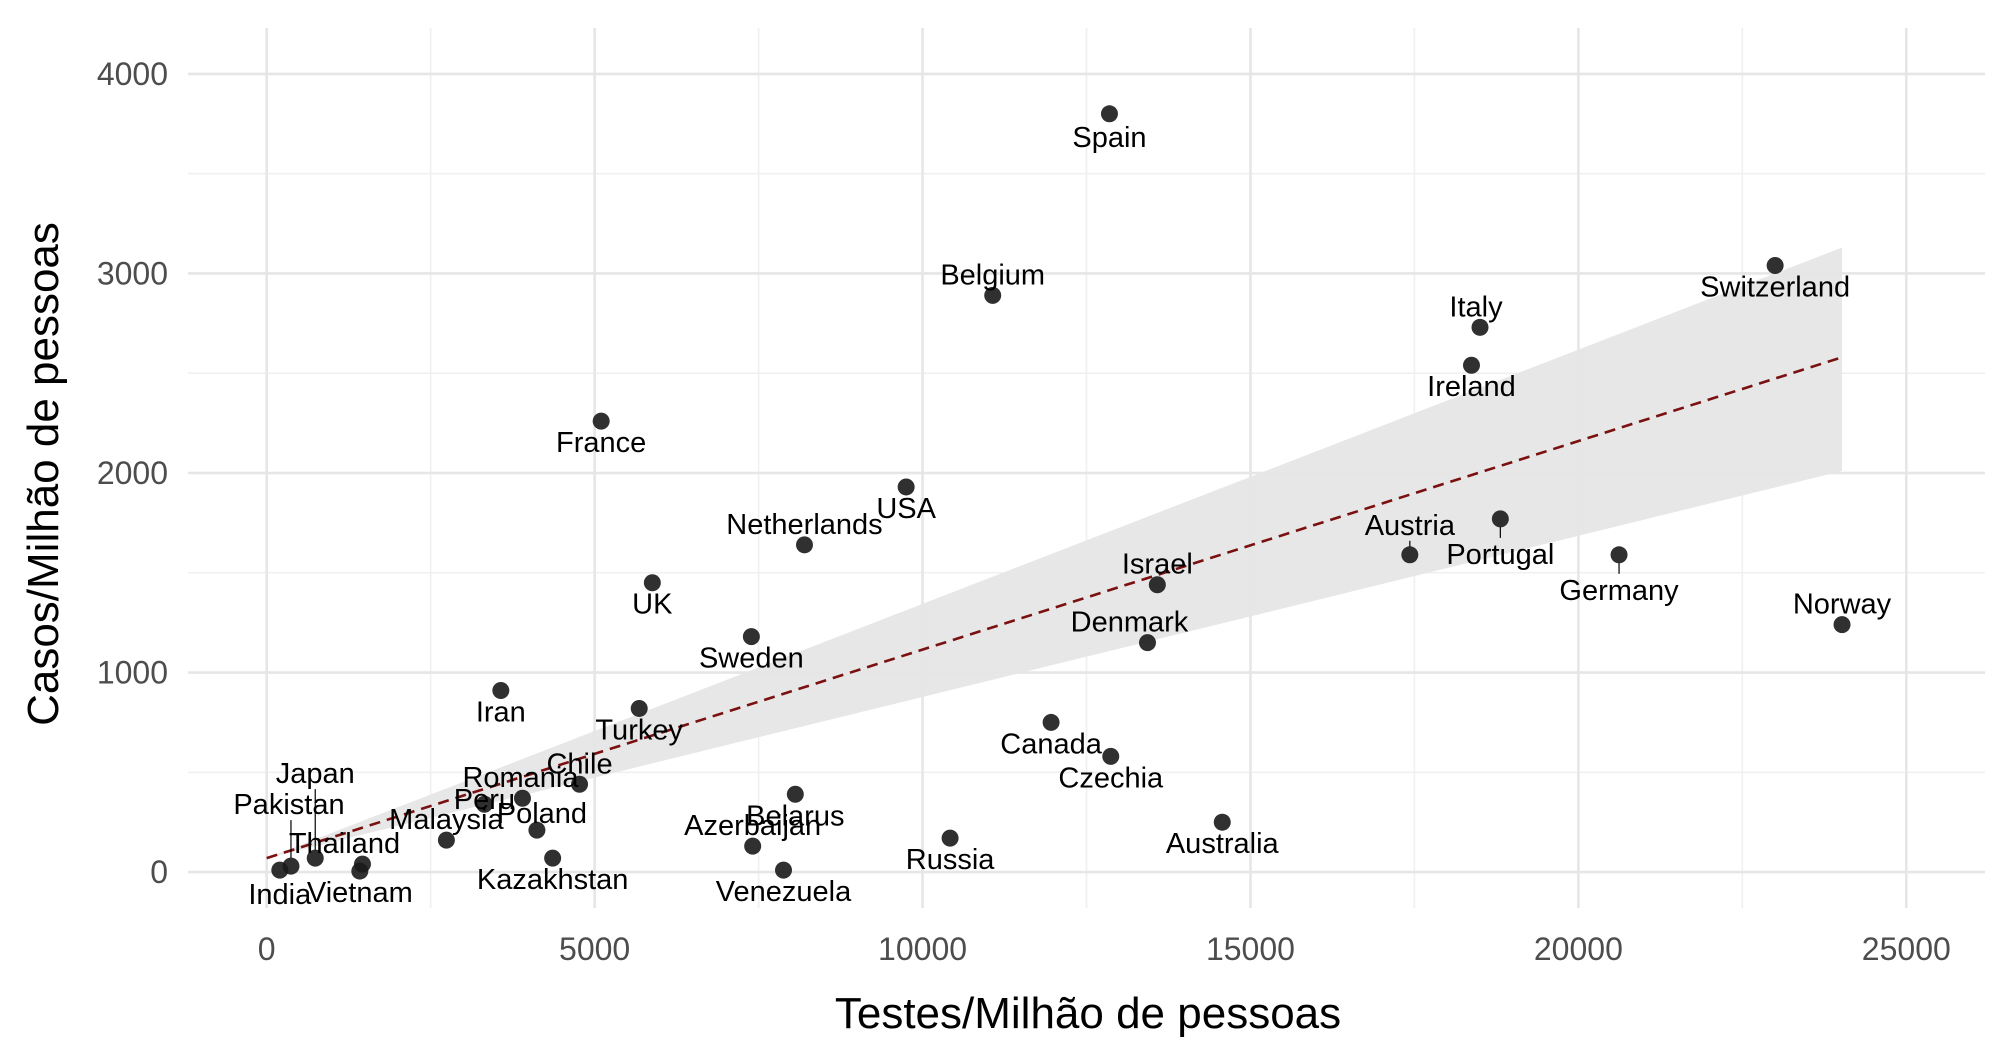  Describe the element at coordinates (1157, 585) in the screenshot. I see `point-israel` at that location.